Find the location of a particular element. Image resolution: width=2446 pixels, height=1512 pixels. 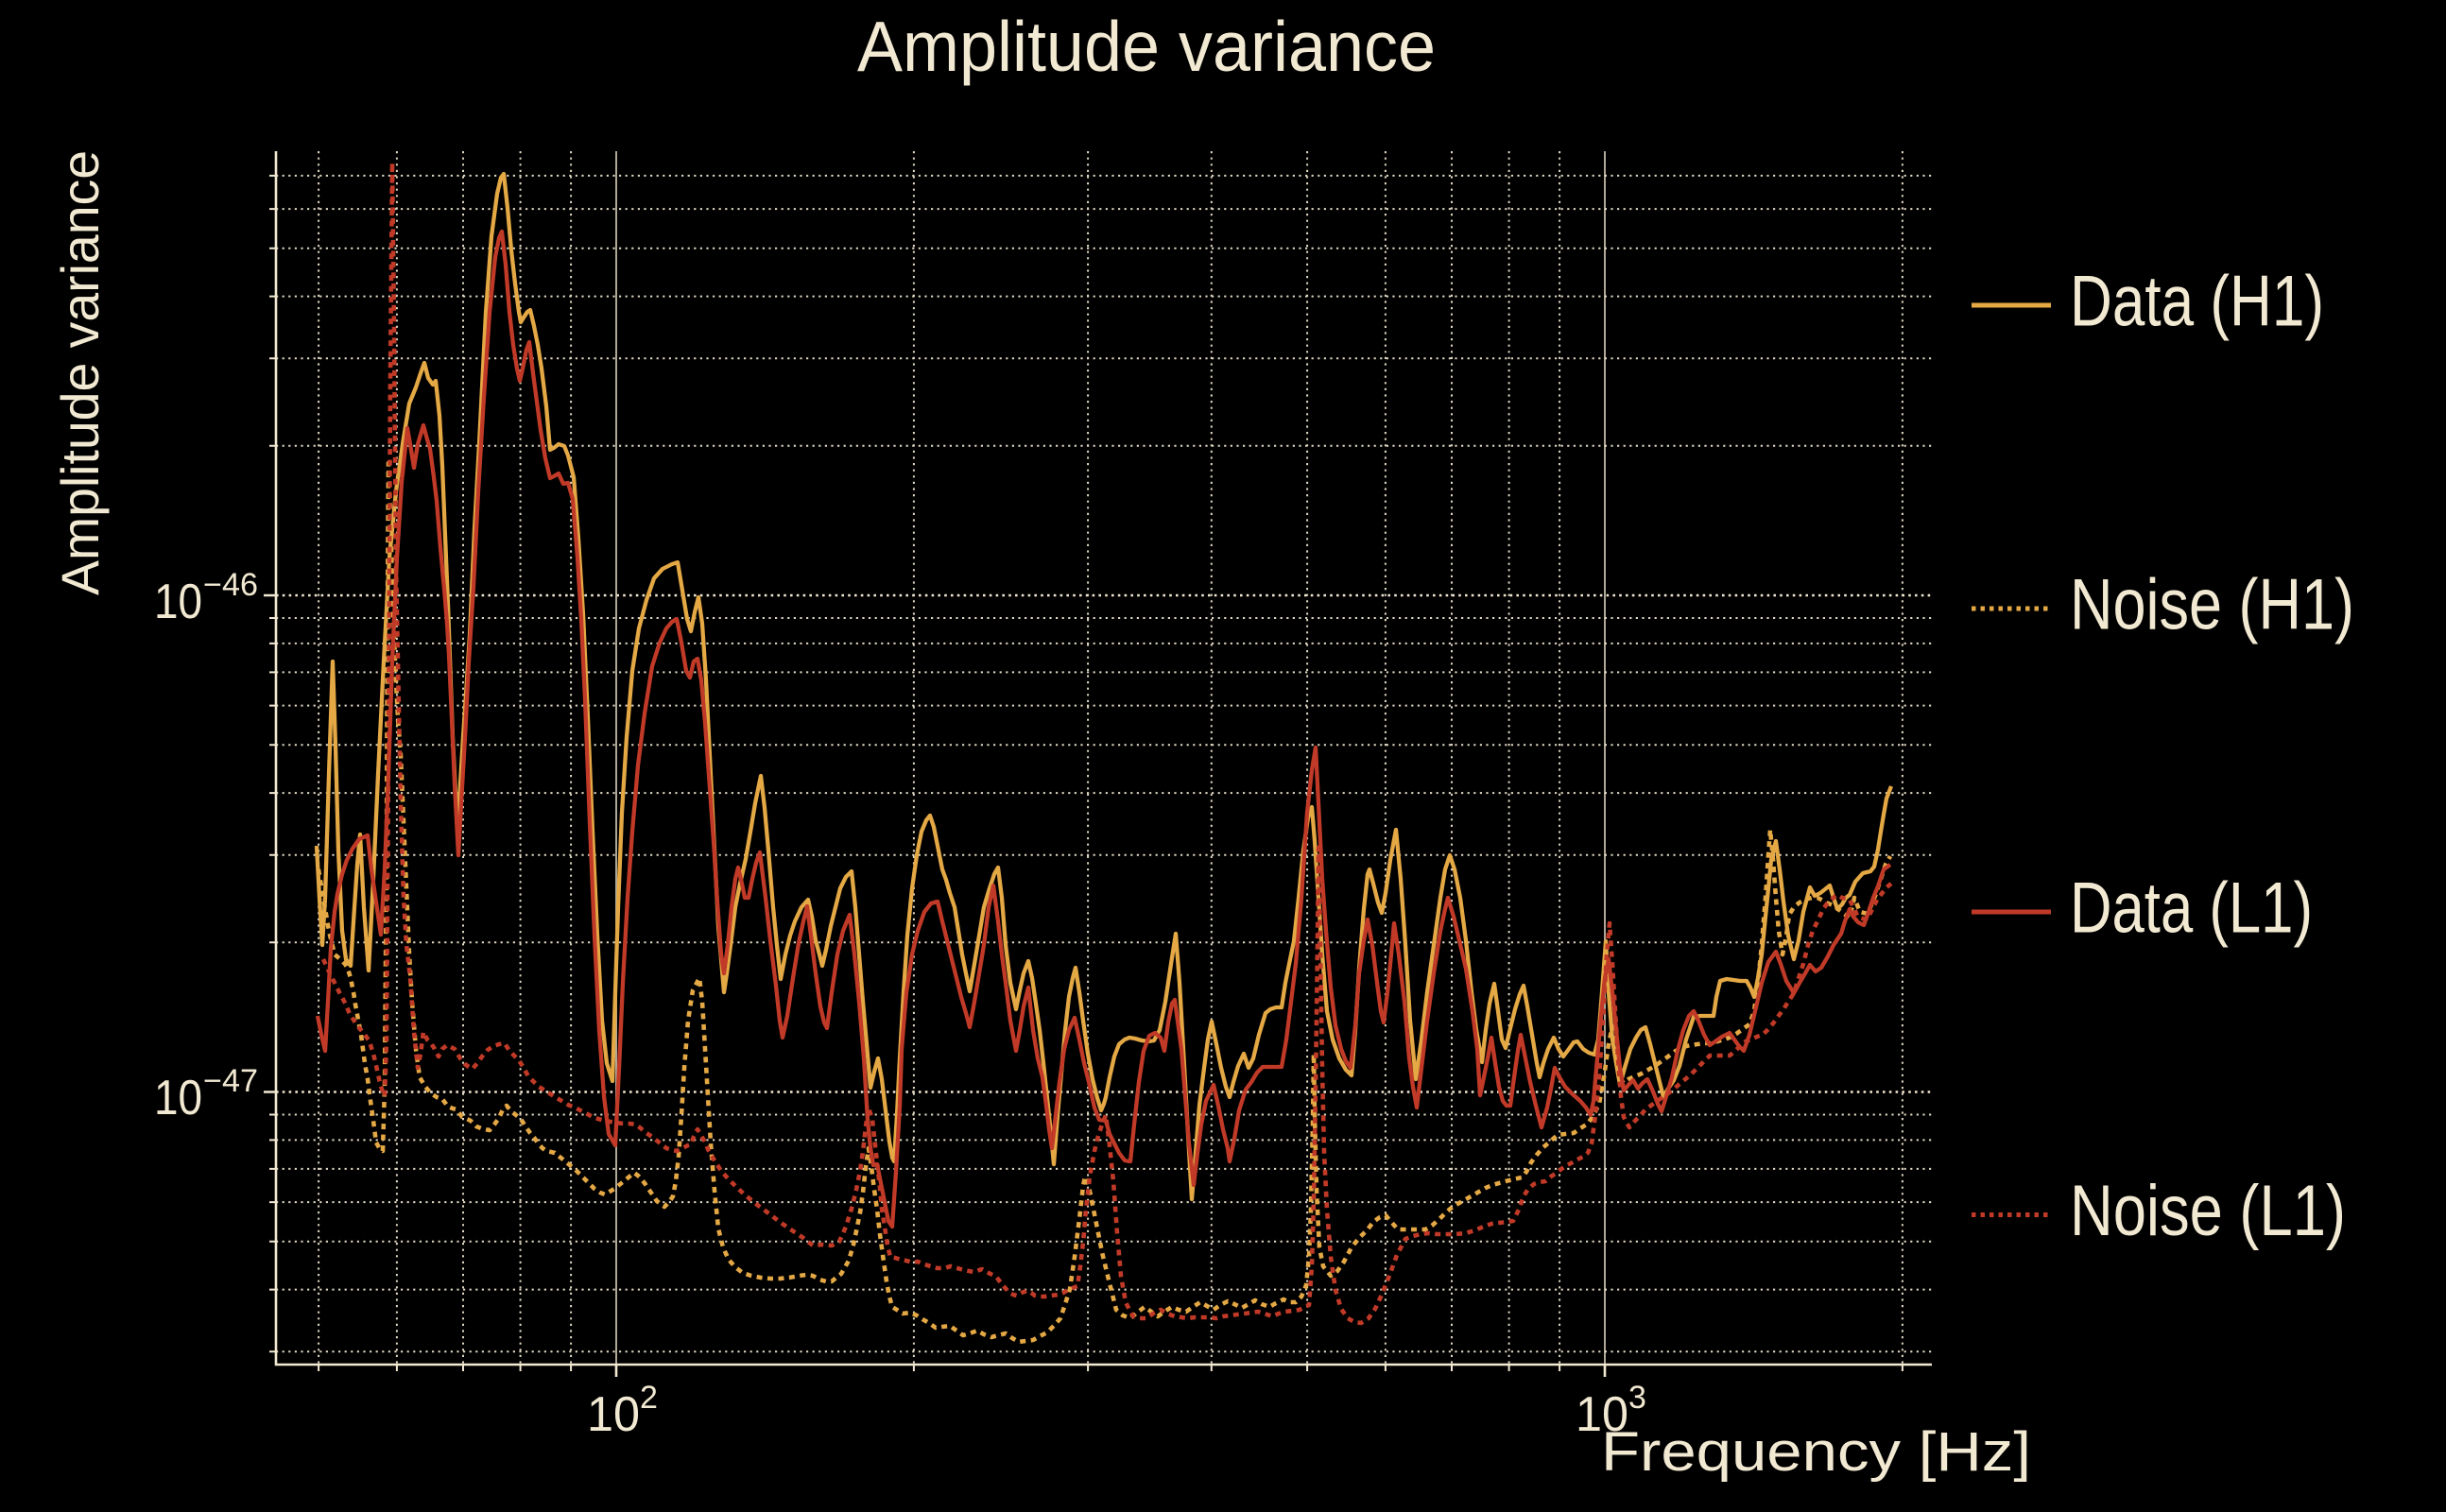

svg-text: 2 is located at coordinates (649, 1398).